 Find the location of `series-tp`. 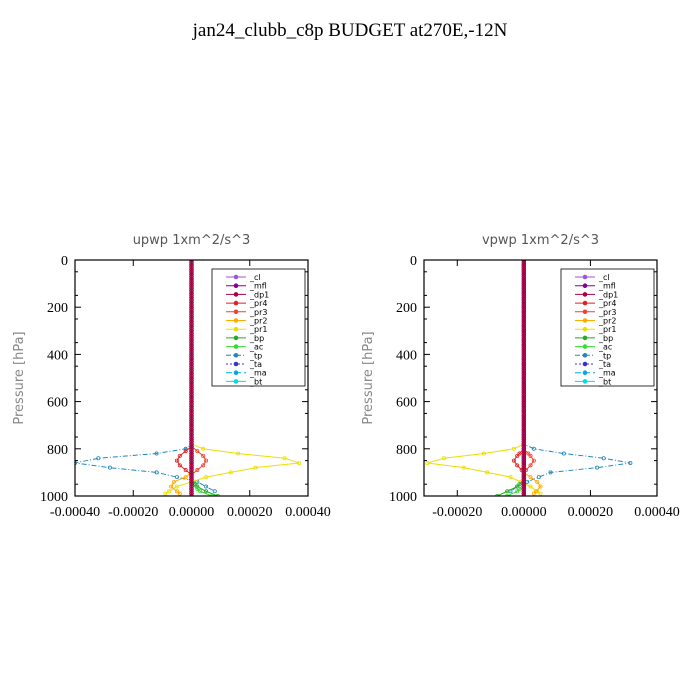

series-tp is located at coordinates (146, 377).